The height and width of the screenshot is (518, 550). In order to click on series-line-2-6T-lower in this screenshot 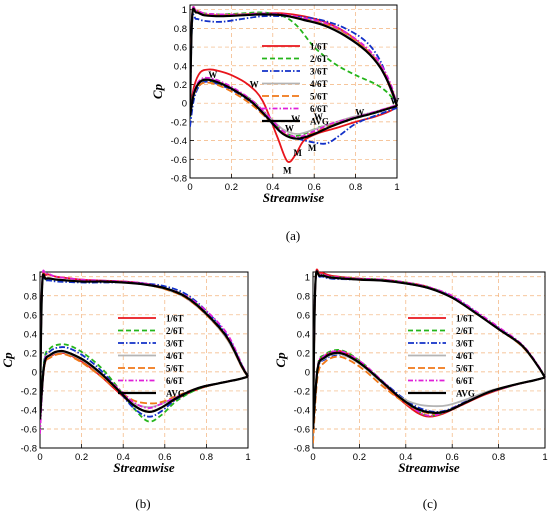, I will do `click(429, 389)`.